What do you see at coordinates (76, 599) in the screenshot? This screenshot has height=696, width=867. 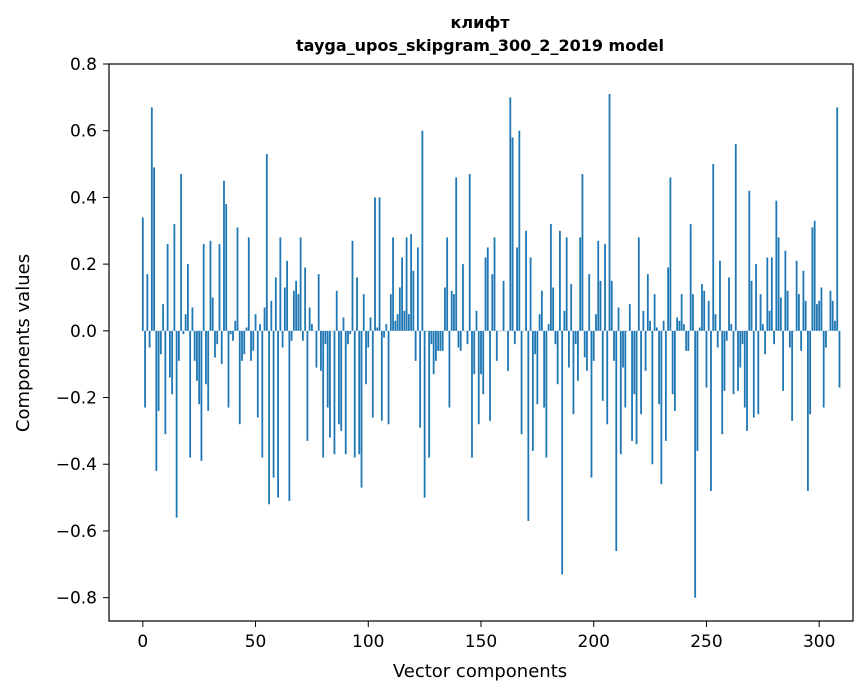 I see `y-tick-label: −0.8` at bounding box center [76, 599].